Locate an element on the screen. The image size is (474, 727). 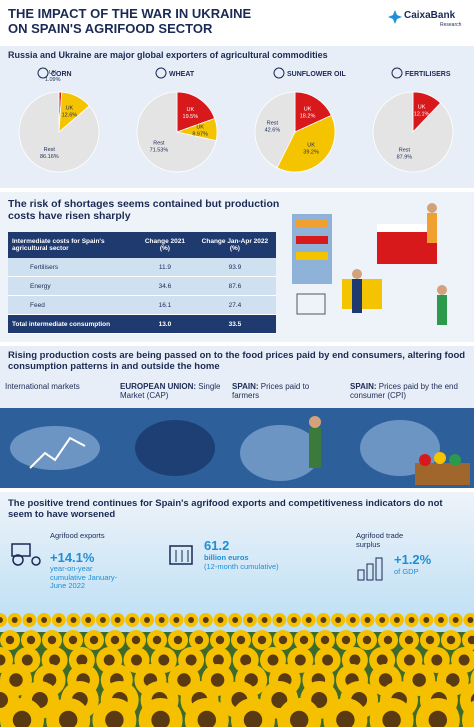
stat-unit: billion euros is located at coordinates (226, 557).